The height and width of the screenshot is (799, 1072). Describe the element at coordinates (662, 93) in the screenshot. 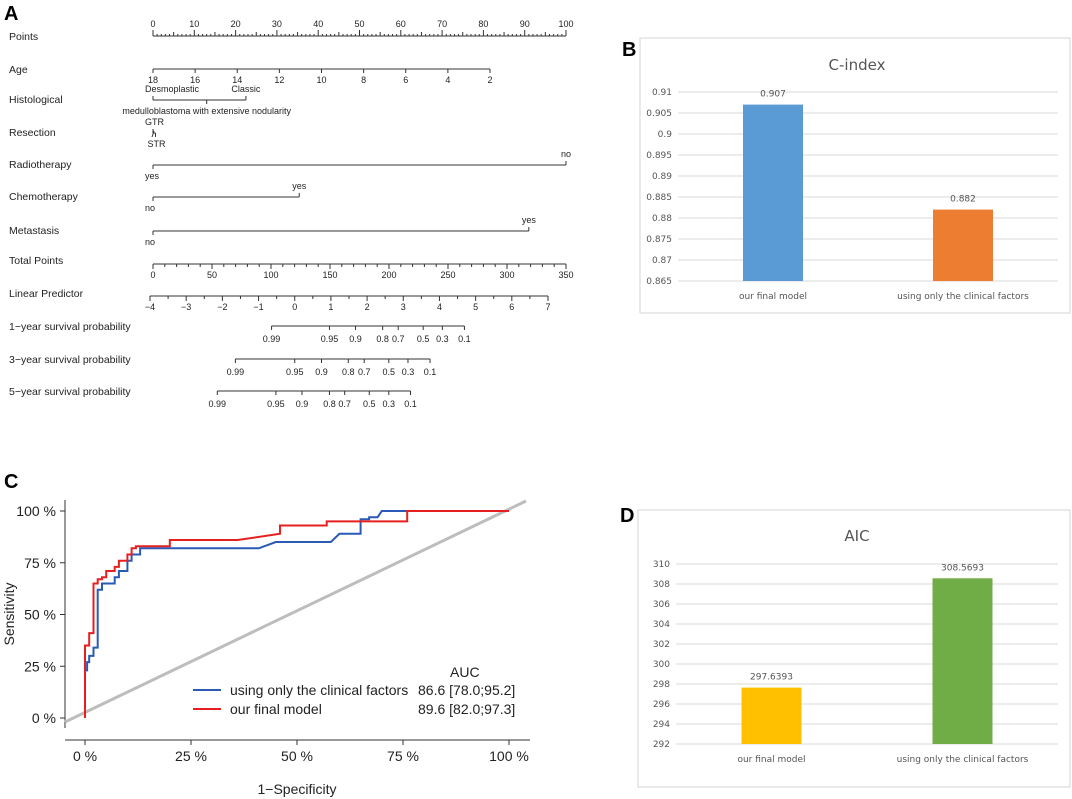

I see `cindex-ytick-label: 0.91` at that location.